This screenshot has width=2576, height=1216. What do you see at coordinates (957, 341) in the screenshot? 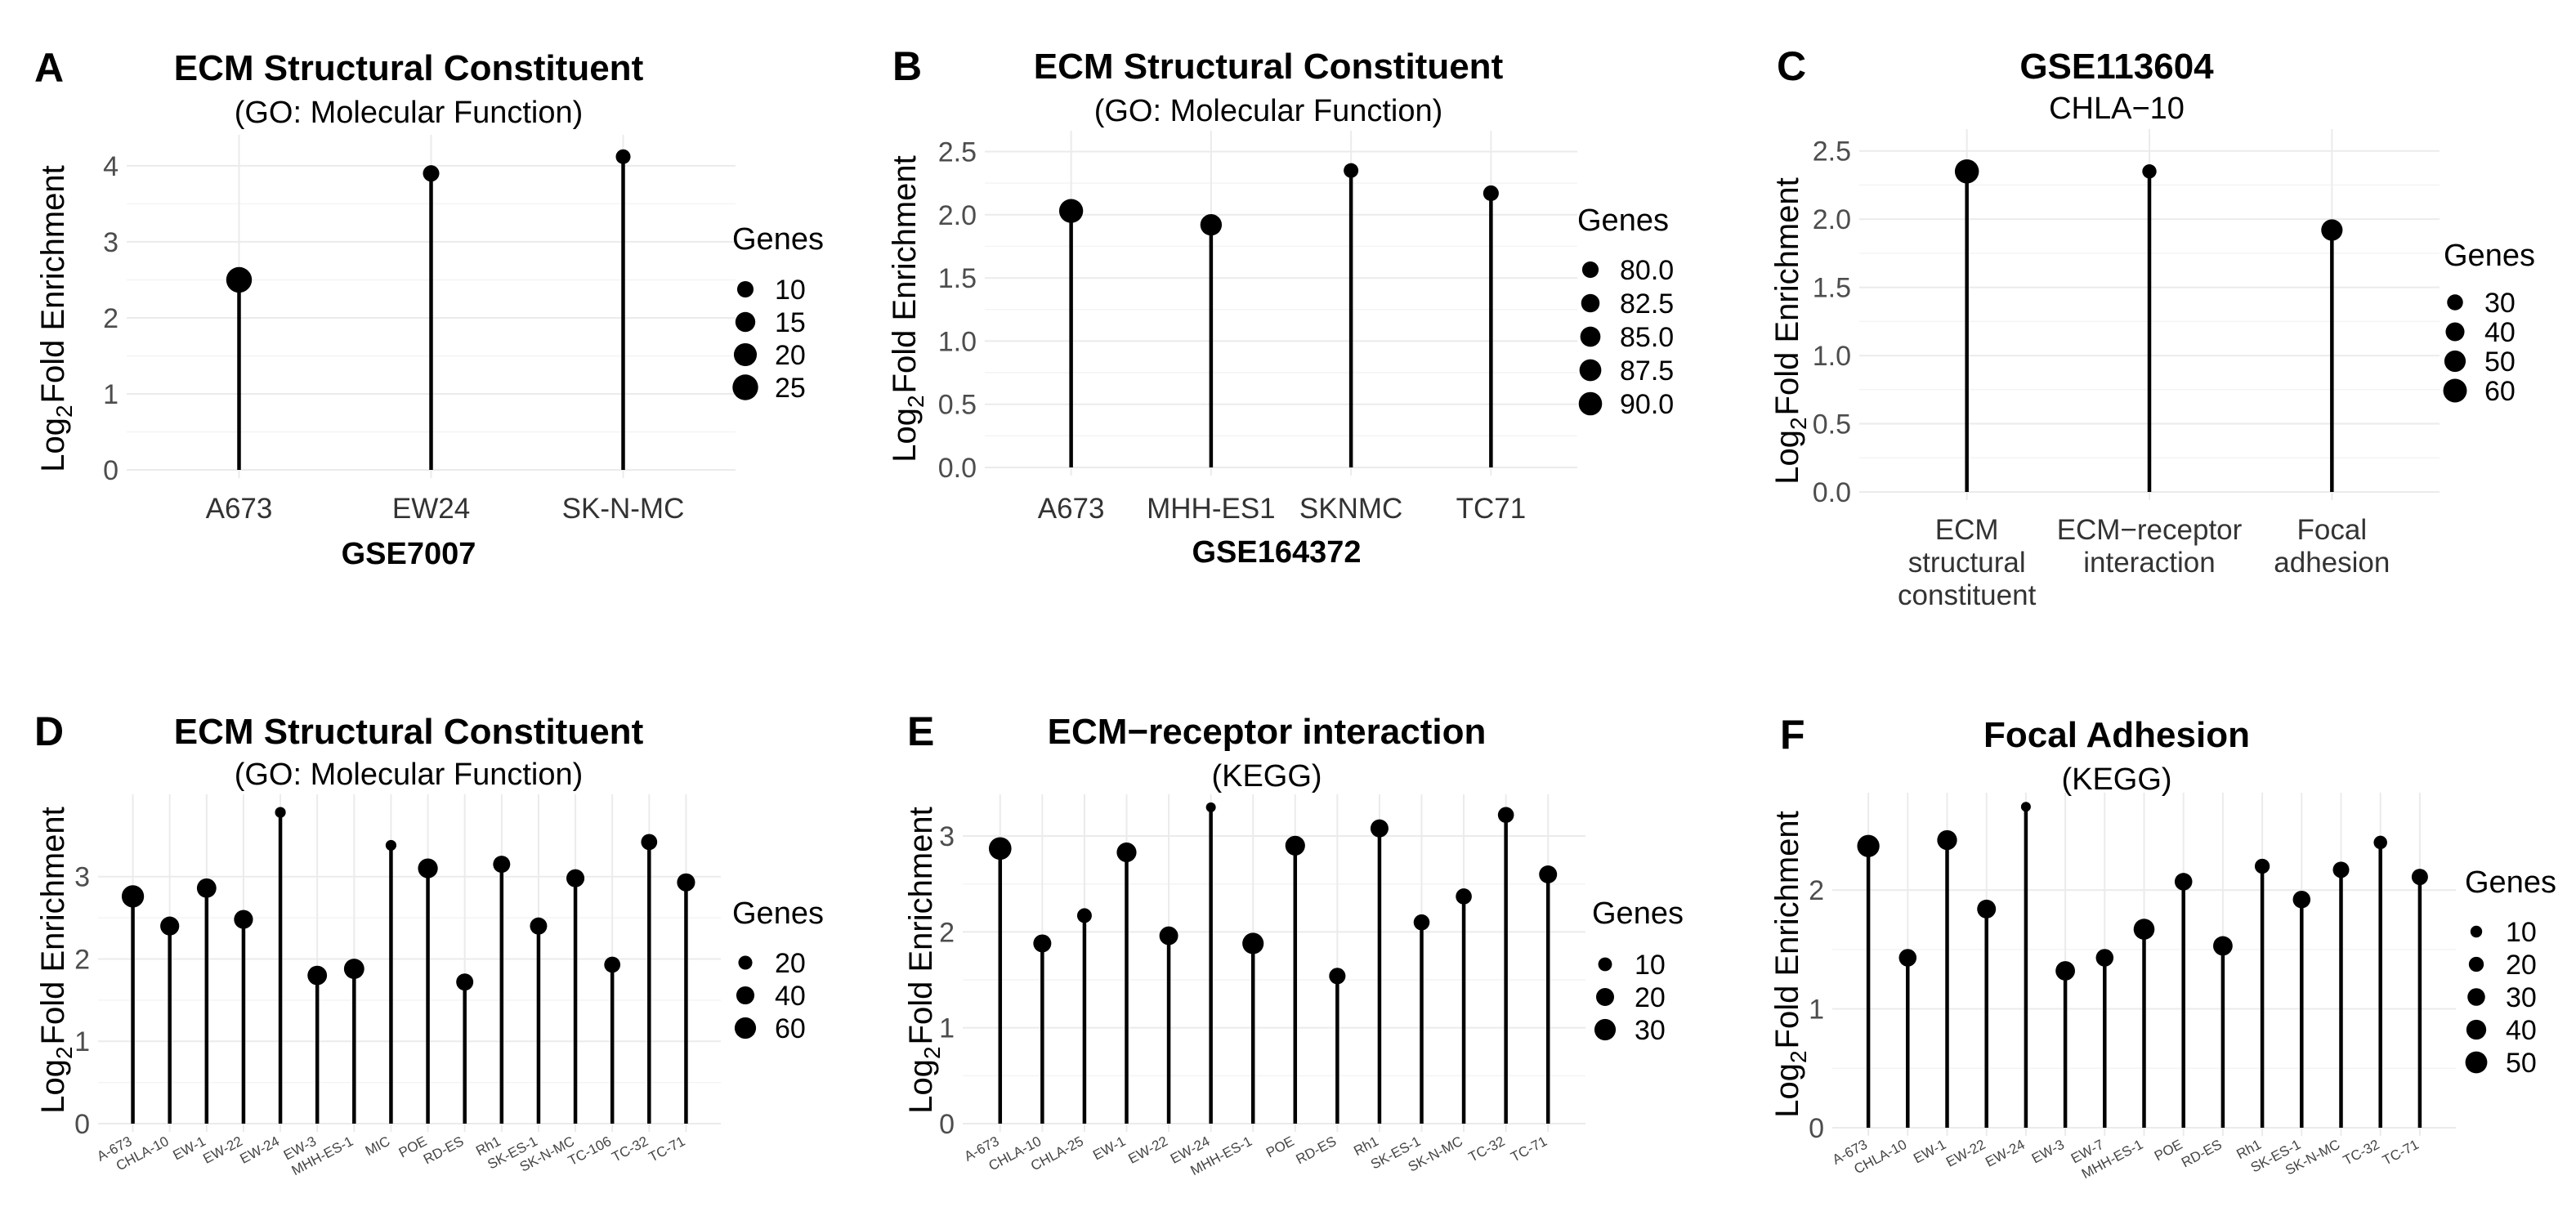
I see `y-tick-label: 1.0` at bounding box center [957, 341].